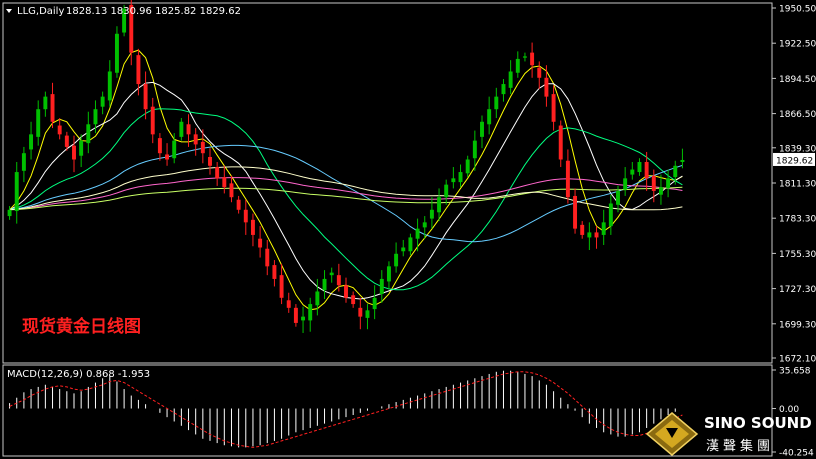  I want to click on ohlc-values: 1828.13 1830.96 1825.82 1829.62, so click(153, 11).